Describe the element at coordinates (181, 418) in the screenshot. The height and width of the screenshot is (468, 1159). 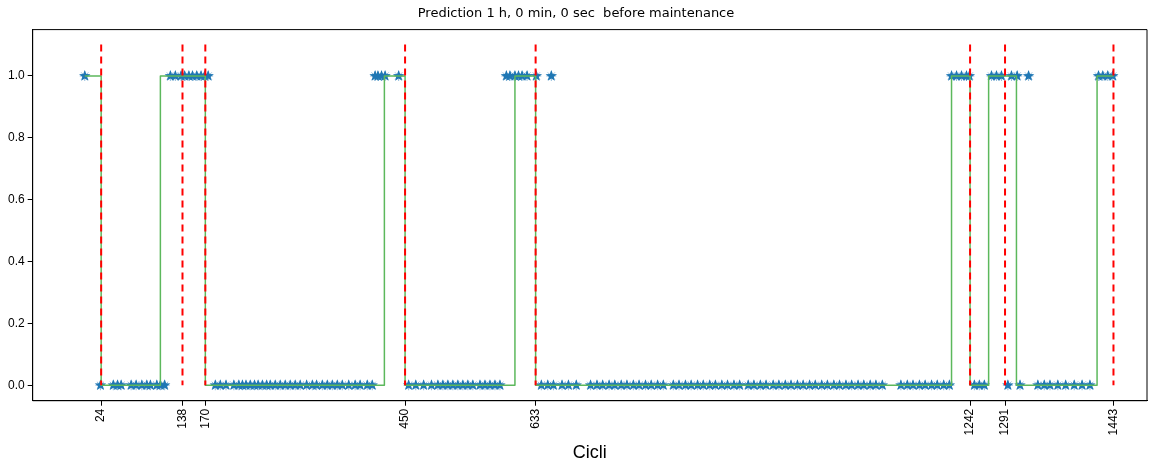
I see `x-tick-label: 138` at that location.